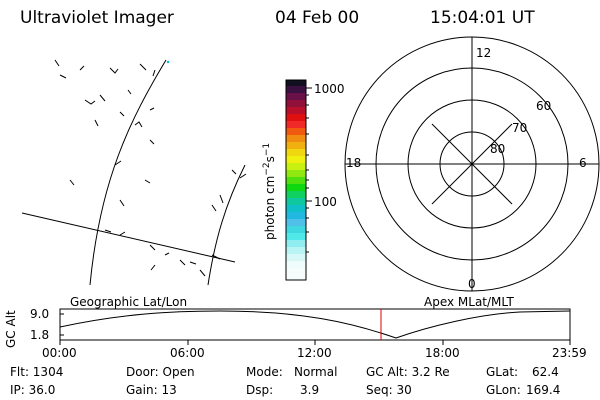 The height and width of the screenshot is (400, 600). What do you see at coordinates (33, 390) in the screenshot?
I see `ip-value: IP: 36.0` at bounding box center [33, 390].